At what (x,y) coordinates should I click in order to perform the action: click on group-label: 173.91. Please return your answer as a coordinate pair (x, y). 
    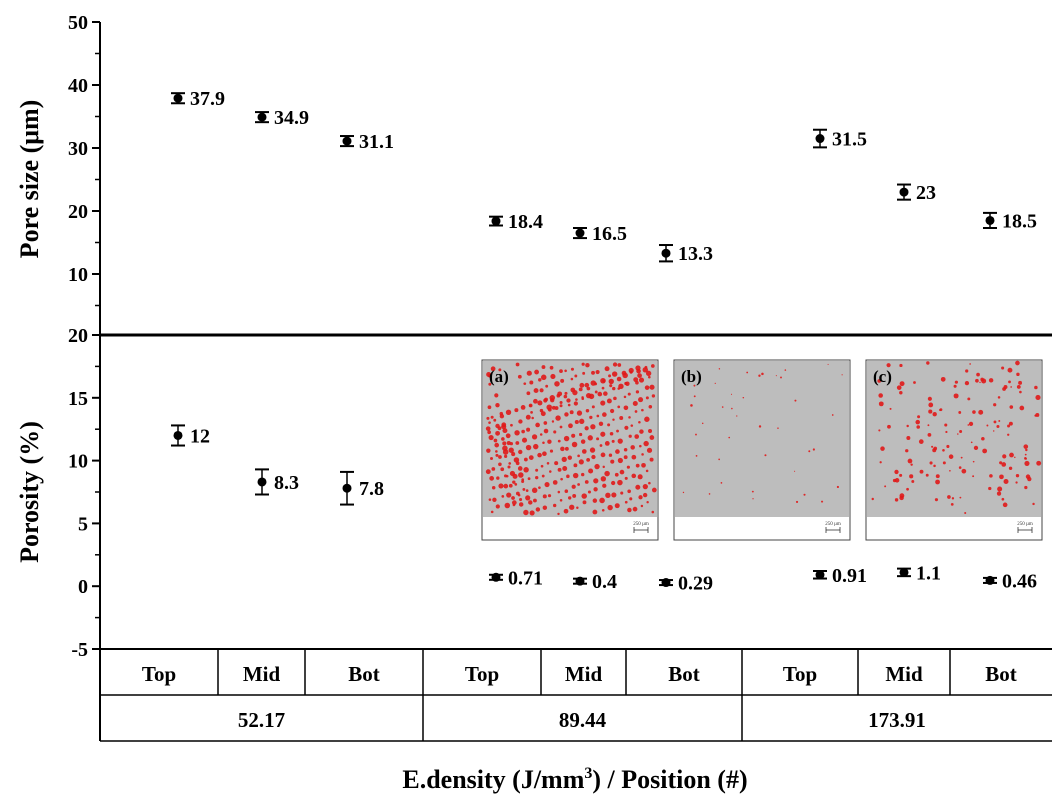
    Looking at the image, I should click on (897, 720).